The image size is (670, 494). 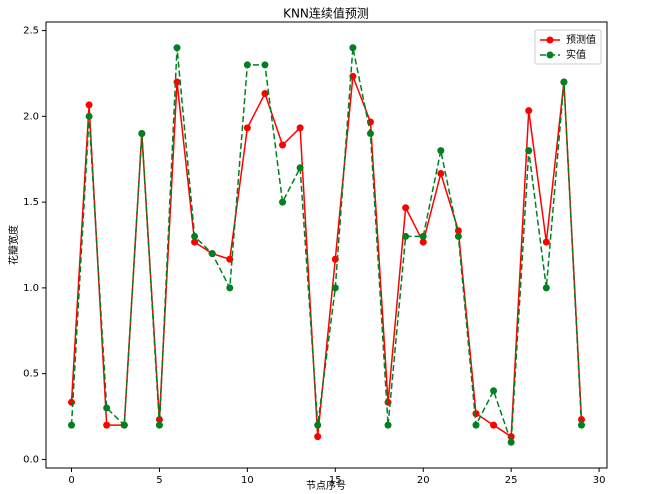 What do you see at coordinates (599, 480) in the screenshot?
I see `x-tick-label: 30` at bounding box center [599, 480].